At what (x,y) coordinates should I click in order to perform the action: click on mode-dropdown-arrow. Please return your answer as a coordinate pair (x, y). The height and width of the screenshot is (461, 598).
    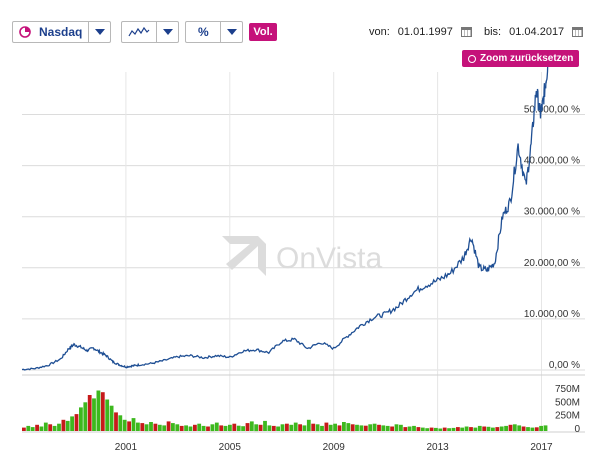
    Looking at the image, I should click on (231, 32).